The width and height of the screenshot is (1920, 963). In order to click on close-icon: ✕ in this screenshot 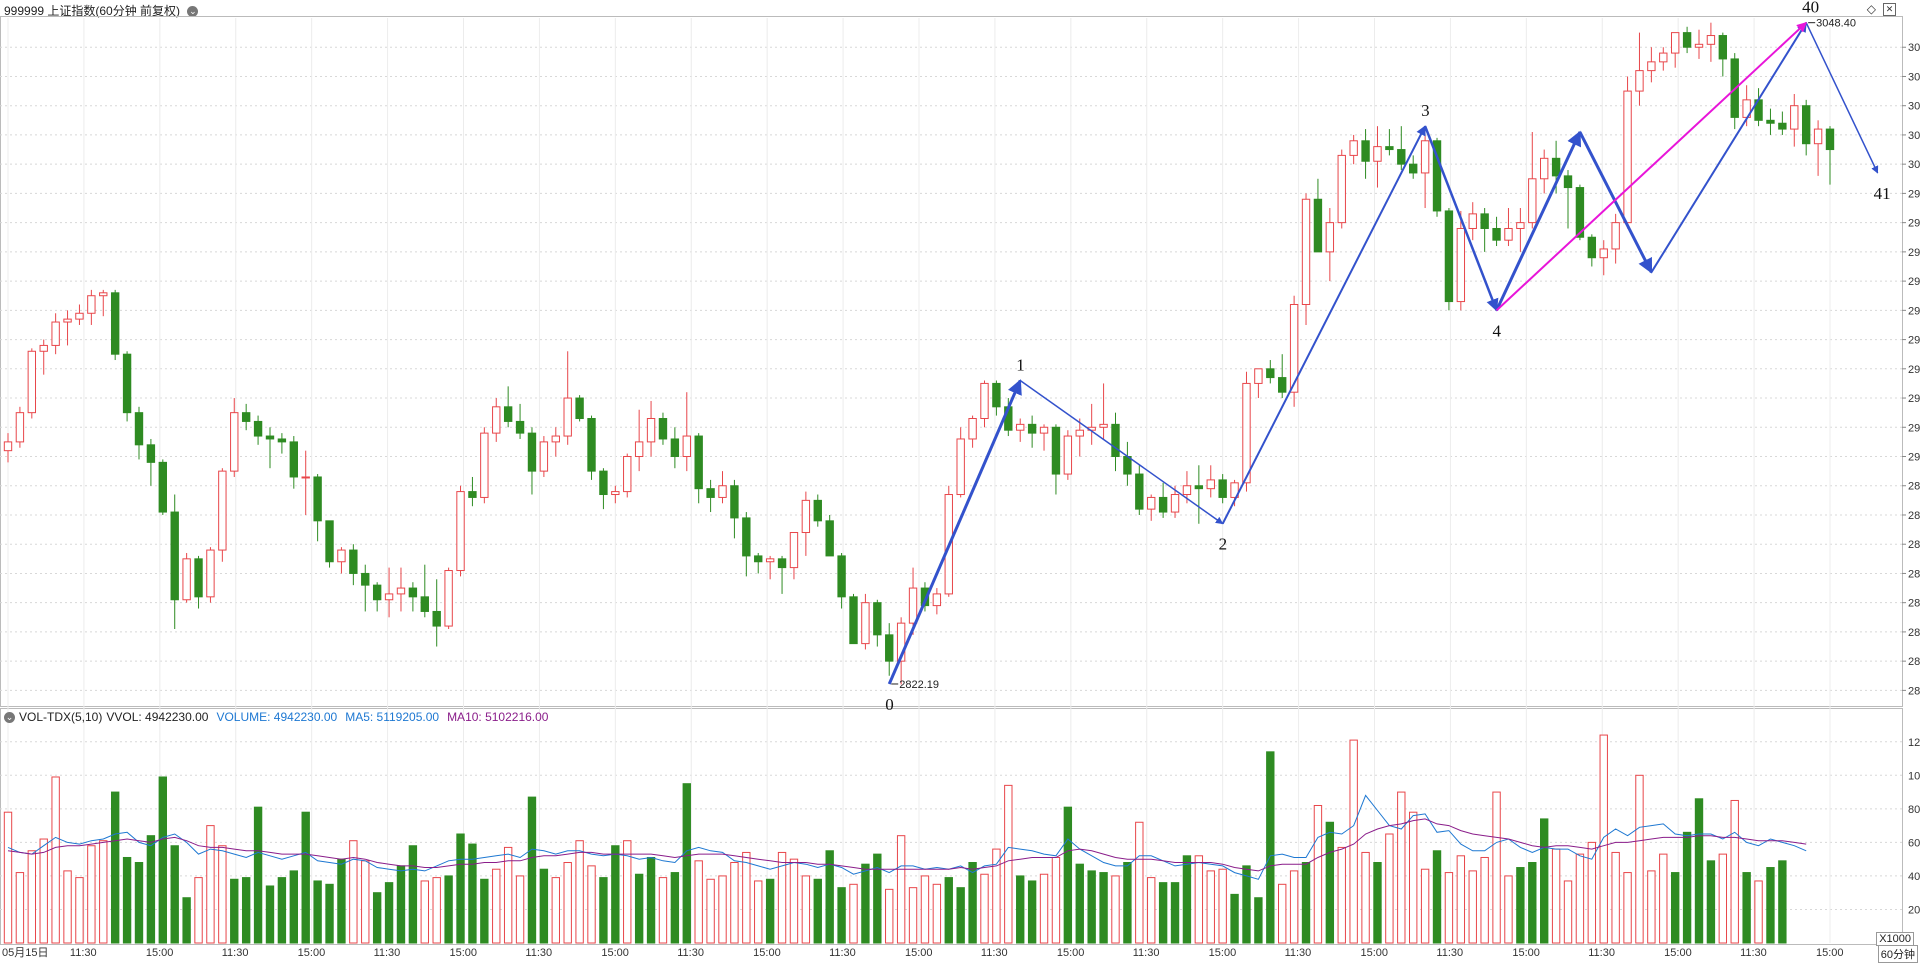, I will do `click(1889, 9)`.